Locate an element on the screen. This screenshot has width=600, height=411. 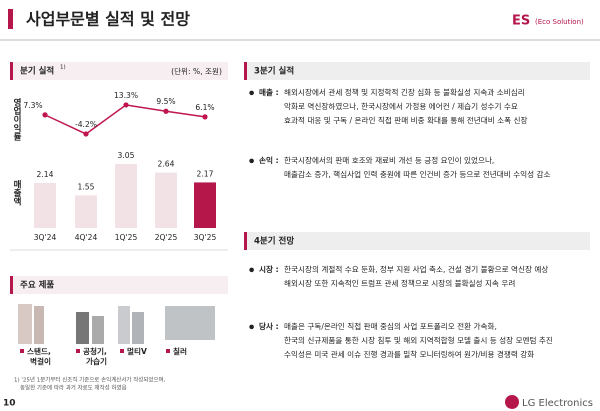
item-text: 매출은 구독/온라인 직접 판매 중심의 사업 포트폴리오 전환 가속화, is located at coordinates (390, 326).